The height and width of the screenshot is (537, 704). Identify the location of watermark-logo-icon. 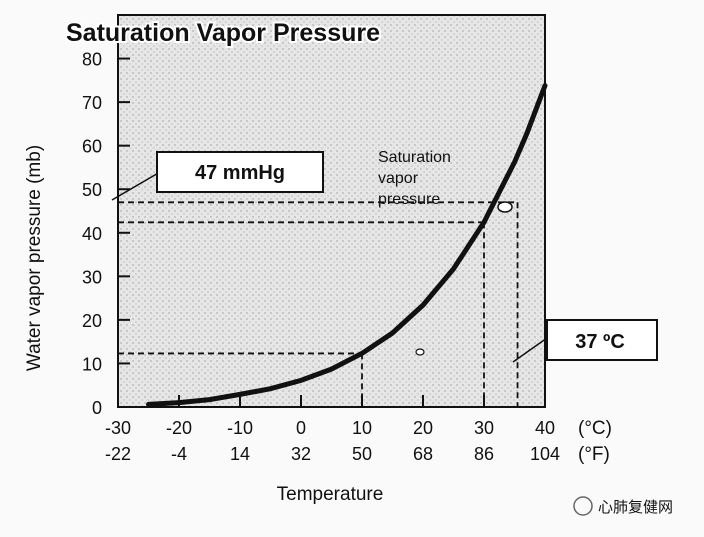
(583, 506).